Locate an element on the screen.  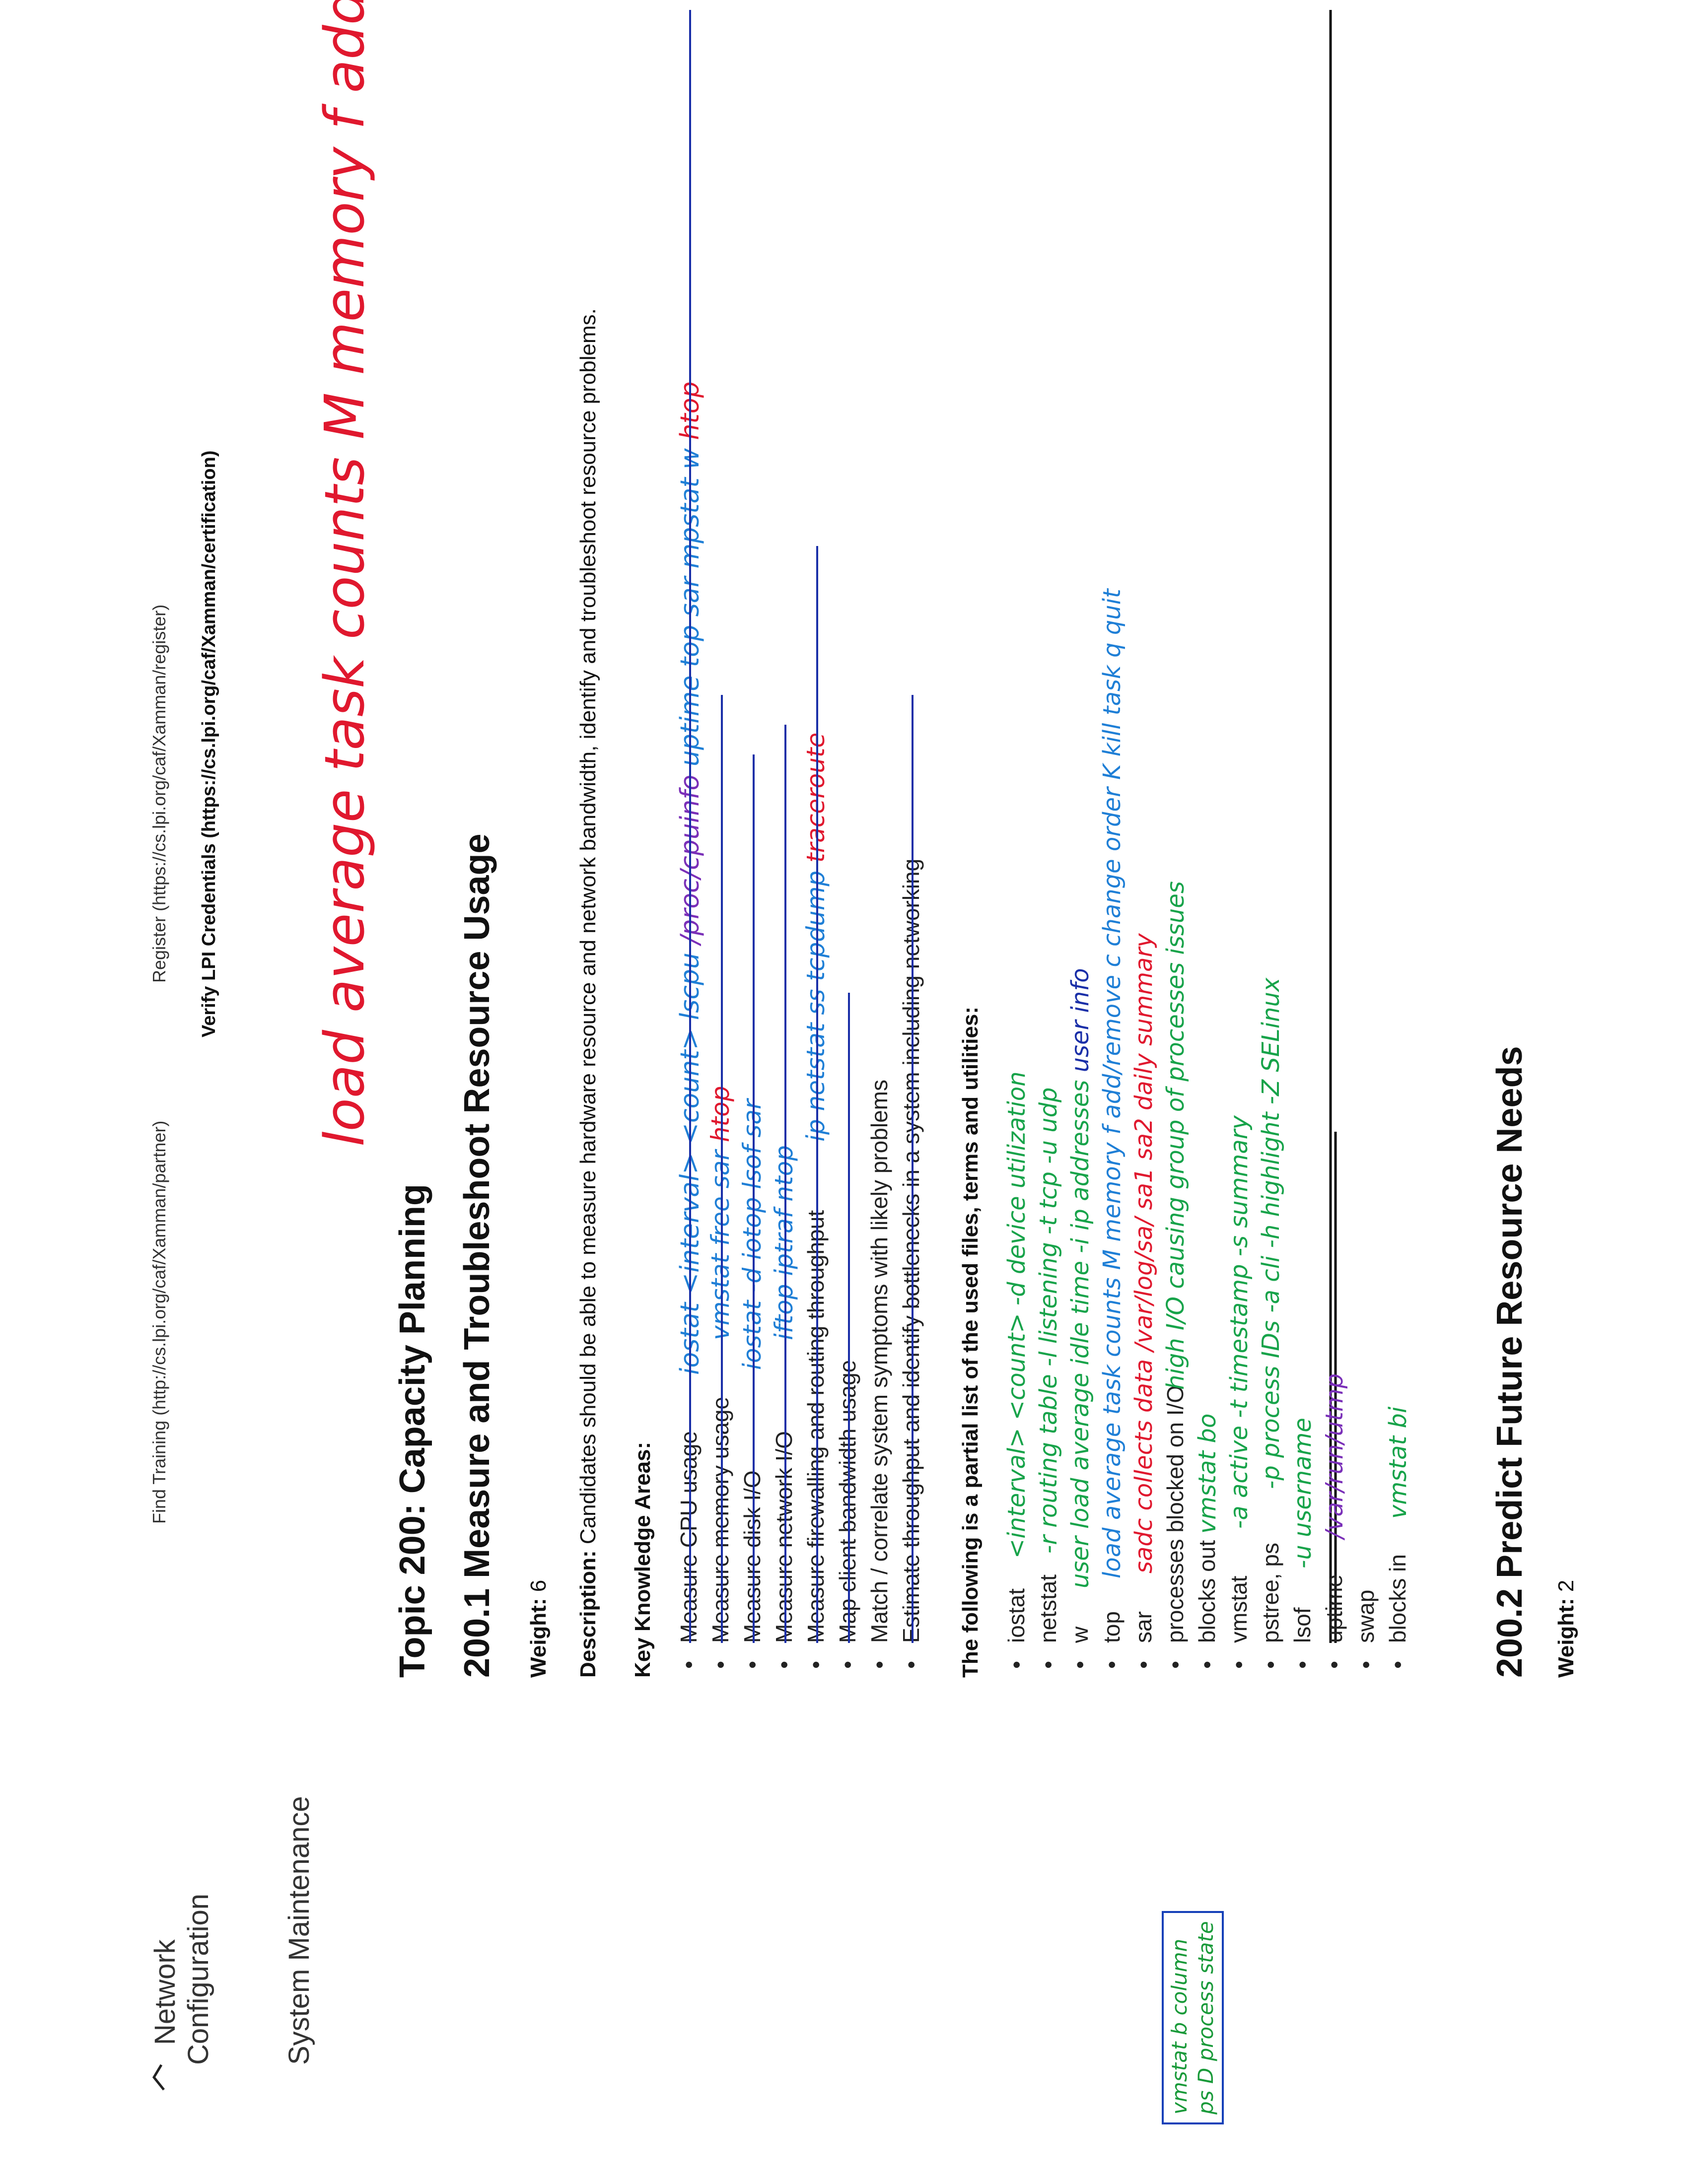
uptime-note: /var/run/utmp is located at coordinates (1334, 1456).